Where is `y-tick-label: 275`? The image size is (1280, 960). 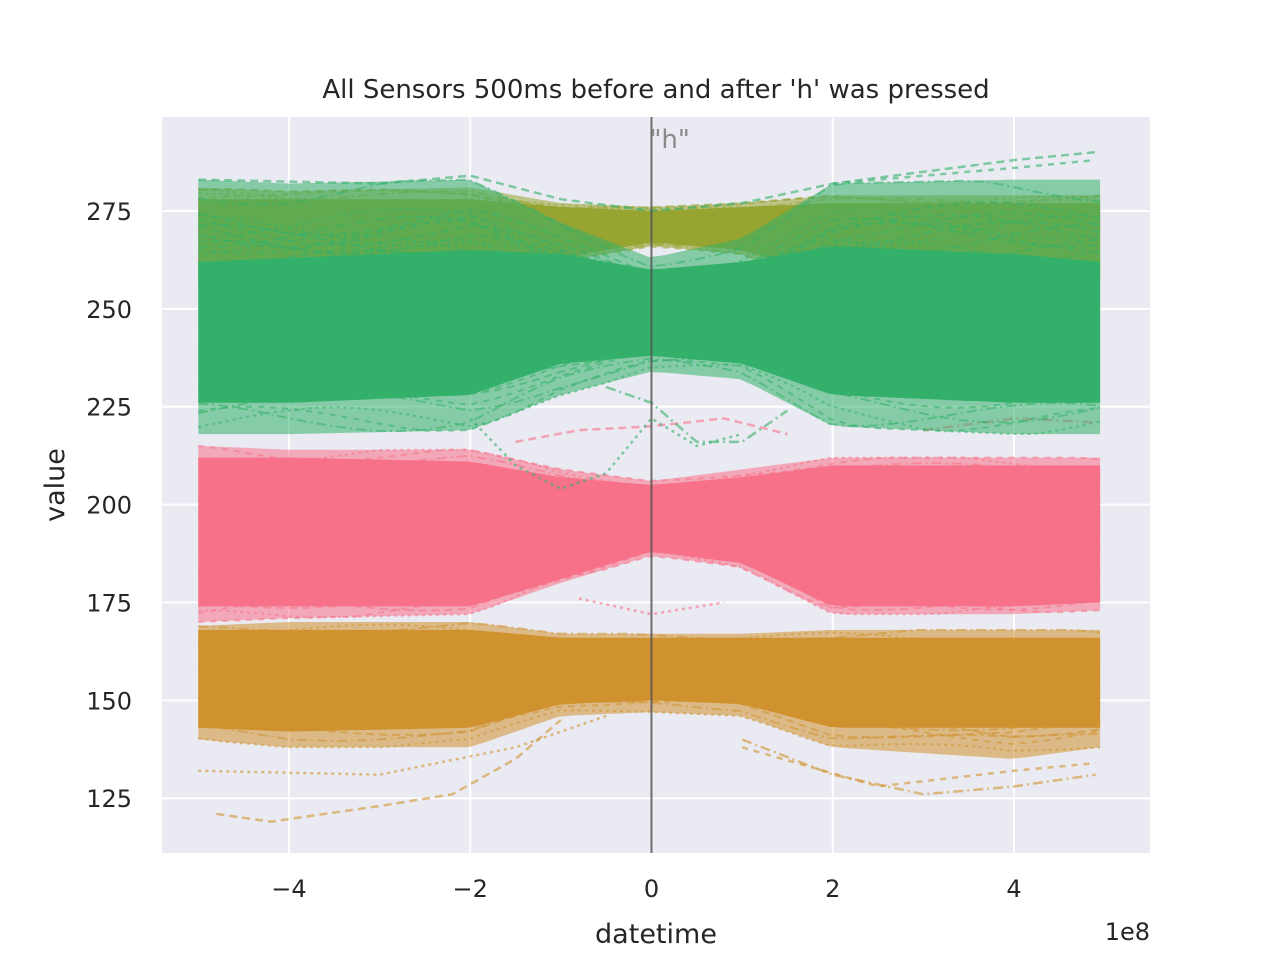 y-tick-label: 275 is located at coordinates (109, 212).